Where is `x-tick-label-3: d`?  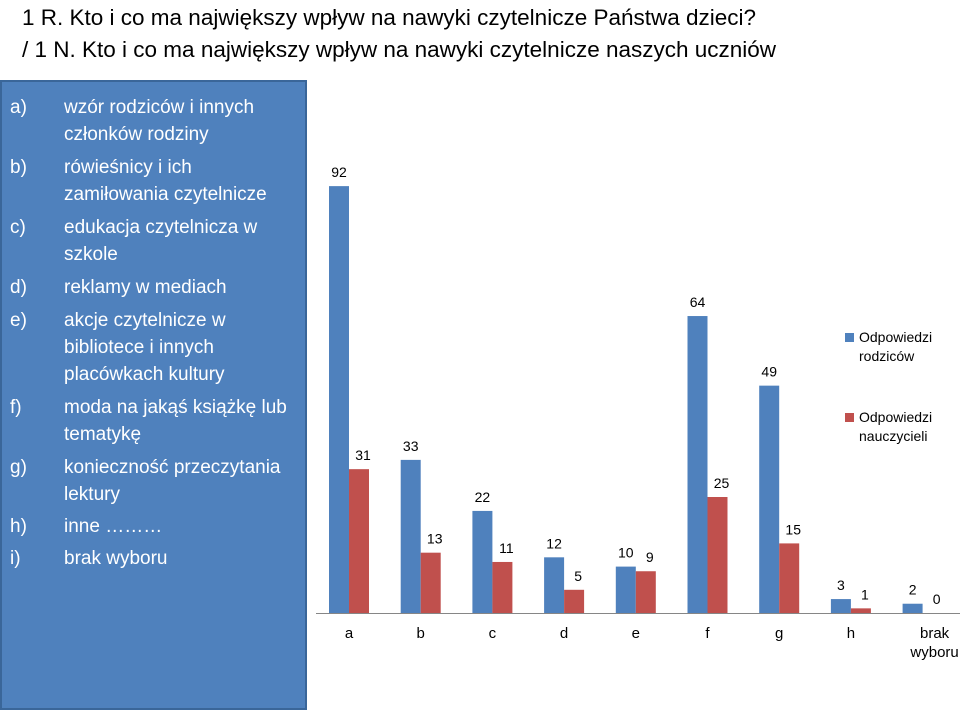
x-tick-label-3: d is located at coordinates (564, 633).